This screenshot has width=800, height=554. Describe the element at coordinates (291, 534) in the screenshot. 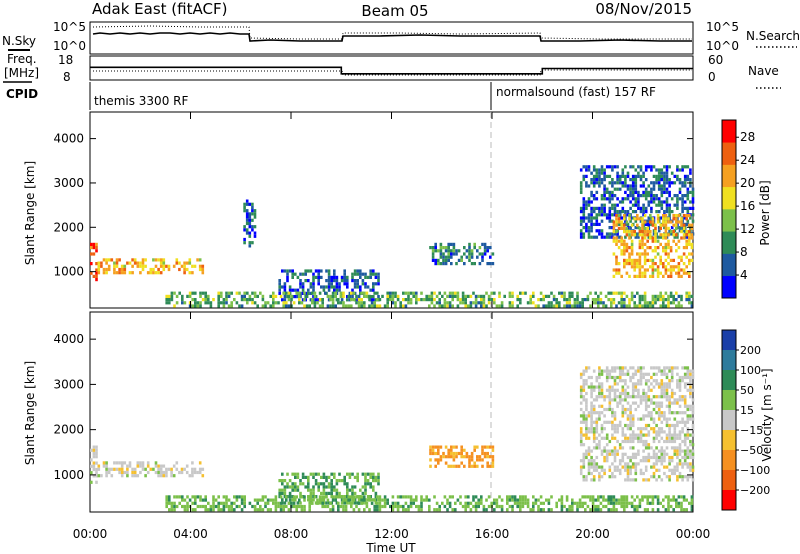

I see `x-tick-label: 08:00` at that location.